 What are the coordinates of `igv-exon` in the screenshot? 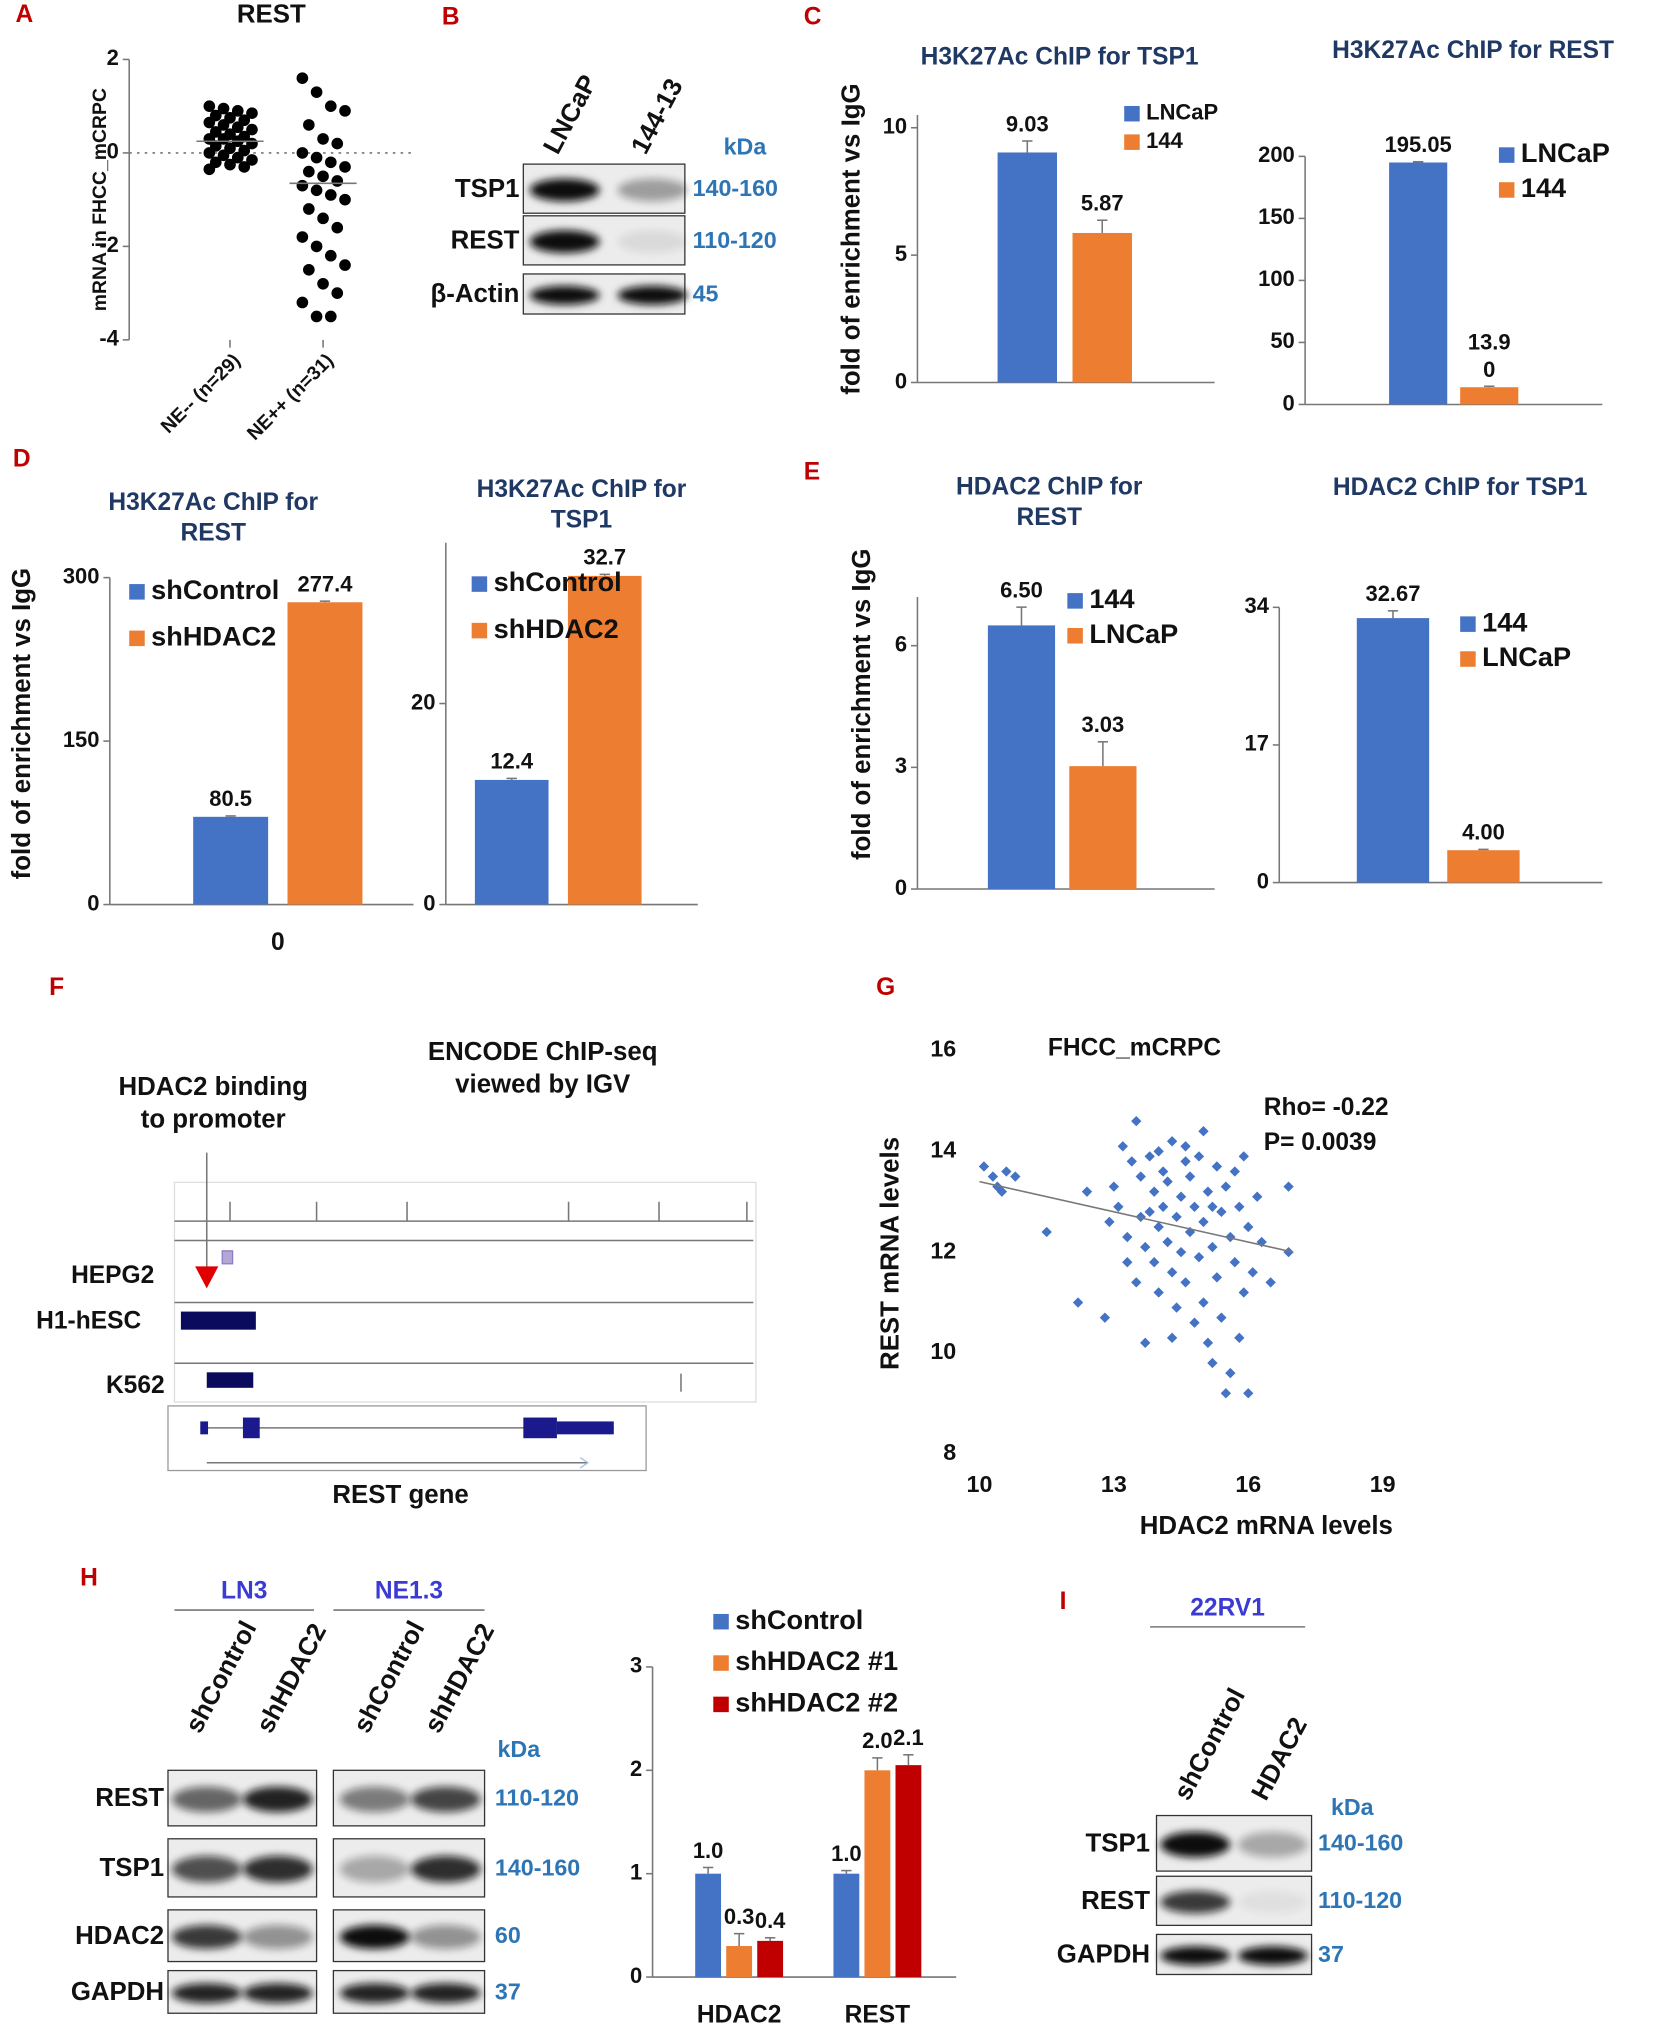 It's located at (204, 1428).